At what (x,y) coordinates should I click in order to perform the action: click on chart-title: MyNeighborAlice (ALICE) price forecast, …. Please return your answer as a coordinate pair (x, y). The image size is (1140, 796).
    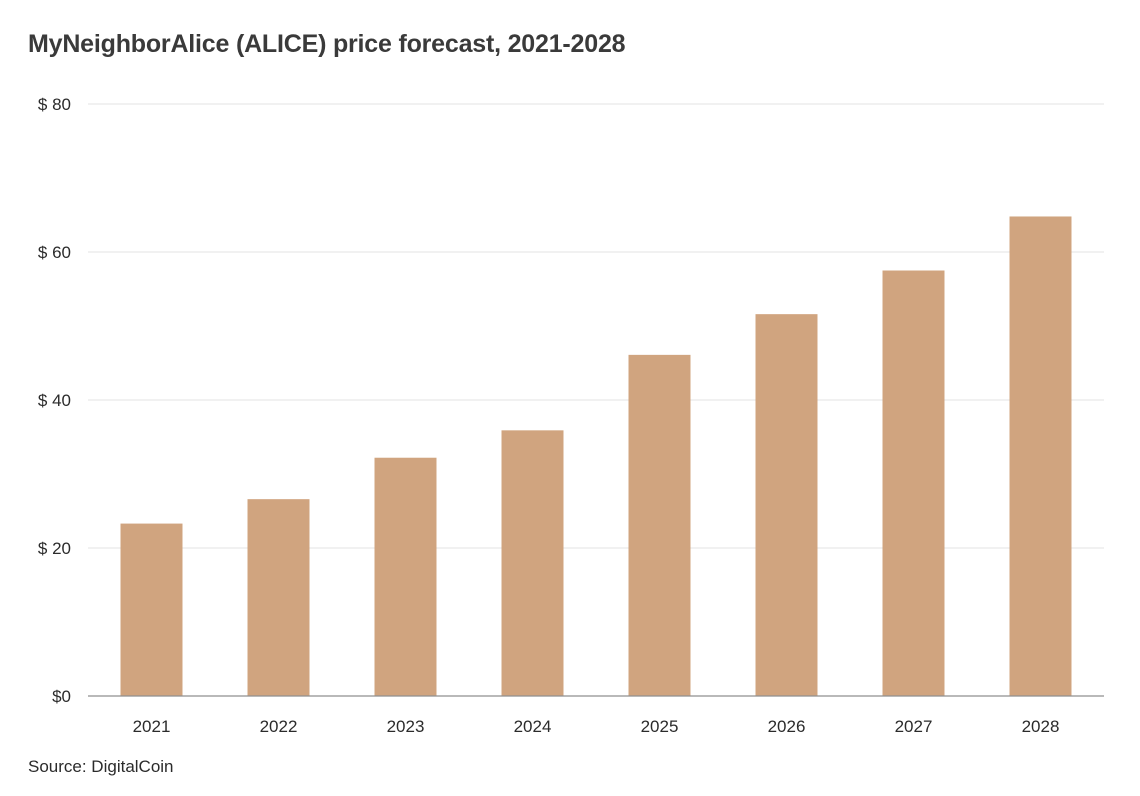
    Looking at the image, I should click on (327, 44).